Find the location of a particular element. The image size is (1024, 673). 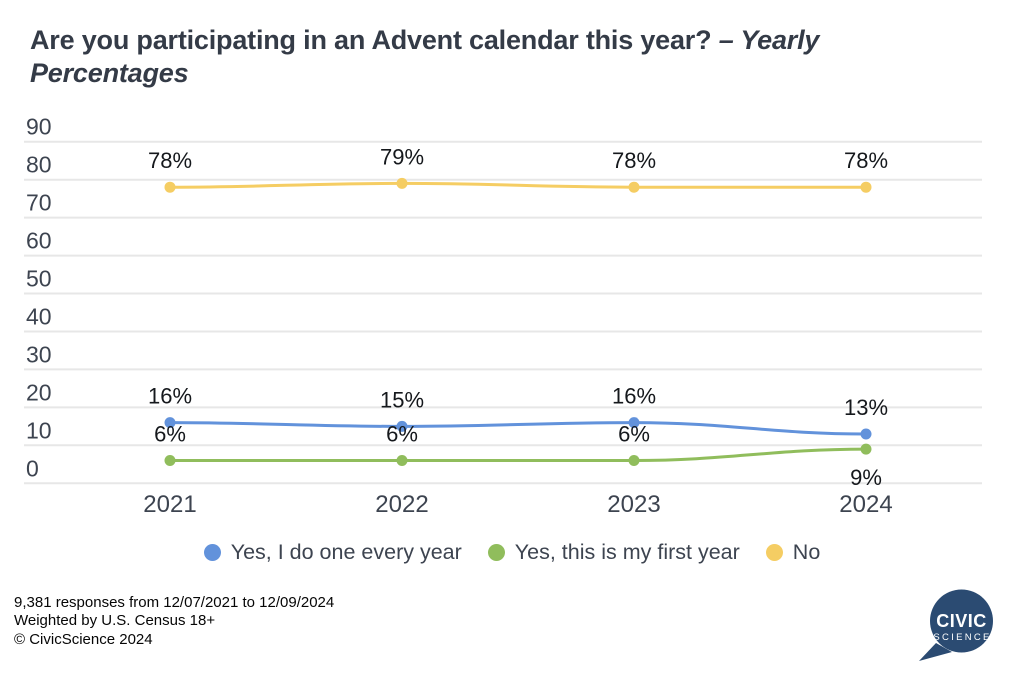

y-axis-tick-label: 50 is located at coordinates (39, 279).